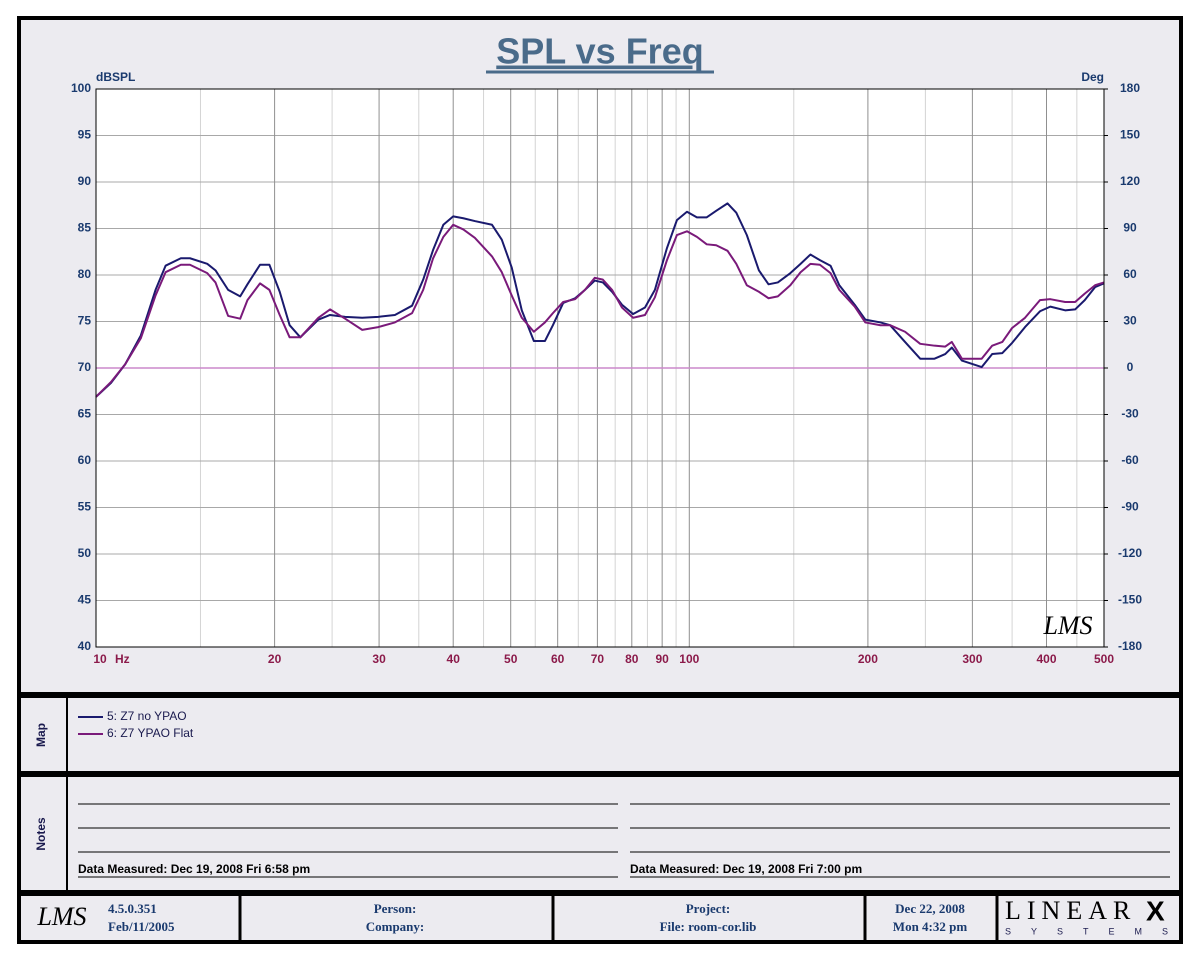  What do you see at coordinates (85, 367) in the screenshot?
I see `y-tick-label: 70` at bounding box center [85, 367].